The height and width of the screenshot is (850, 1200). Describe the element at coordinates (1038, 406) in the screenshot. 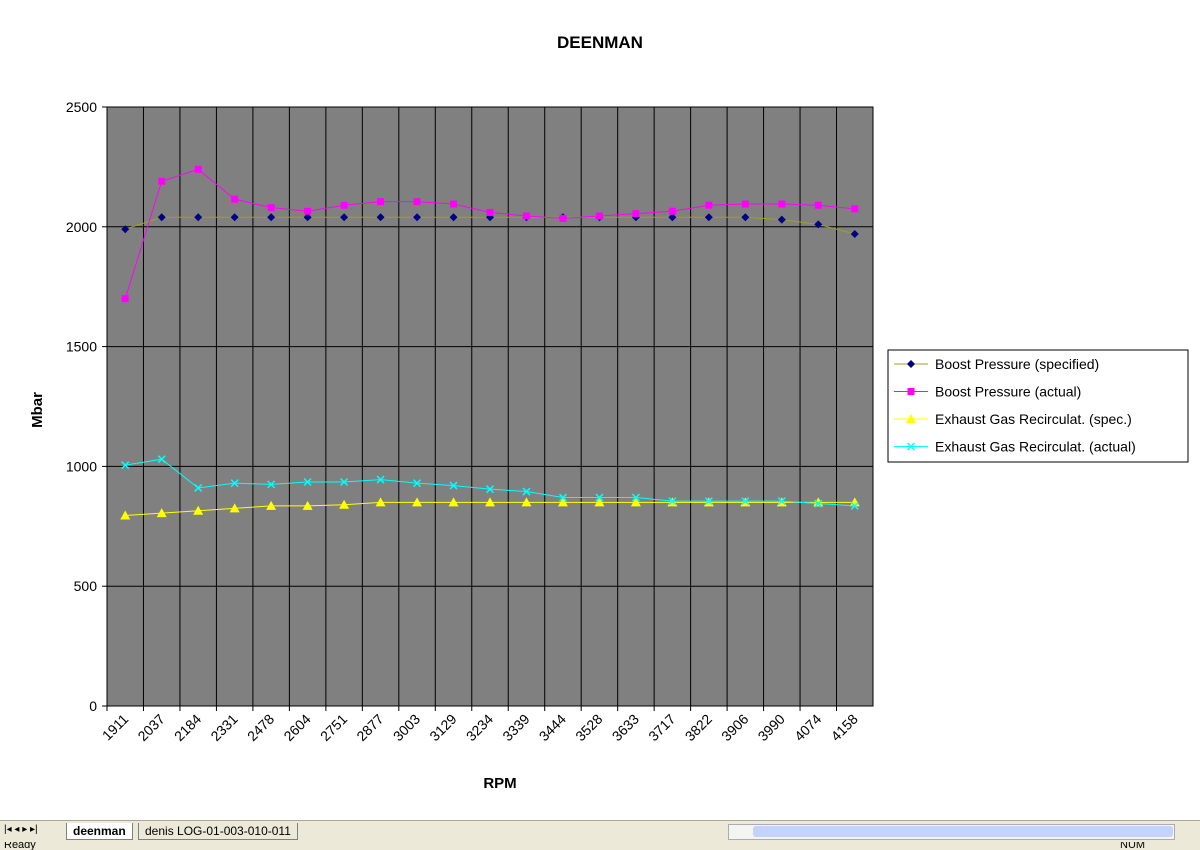

I see `legend` at that location.